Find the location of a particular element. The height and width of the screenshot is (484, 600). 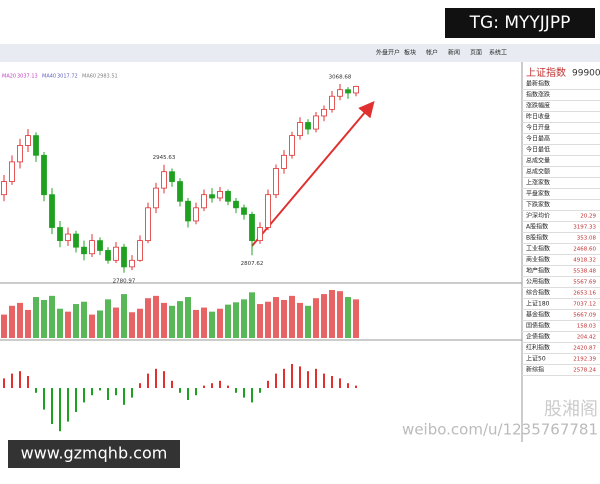

quote-value: 2192.39 is located at coordinates (584, 360).